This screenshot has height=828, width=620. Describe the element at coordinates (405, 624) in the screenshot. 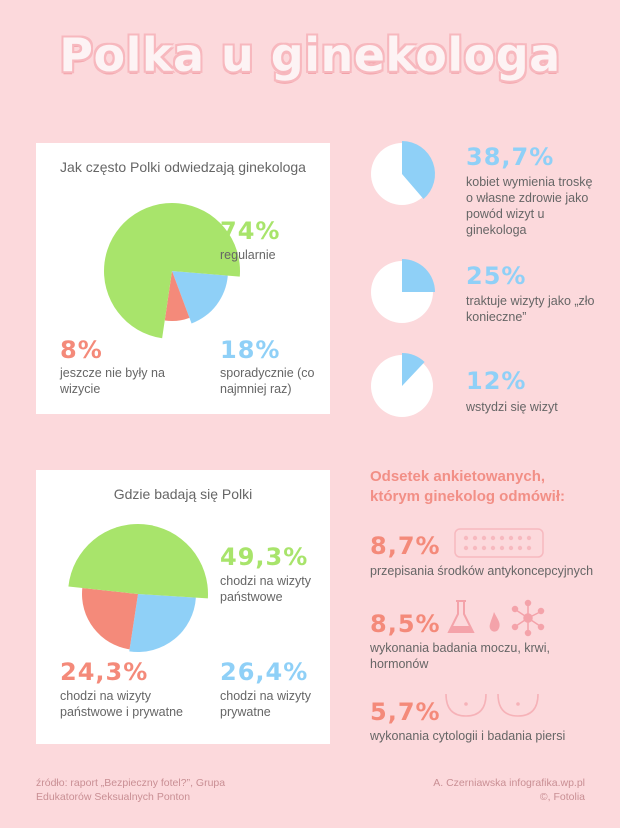

I see `refusal-value-lab-tests: 8,5%` at that location.